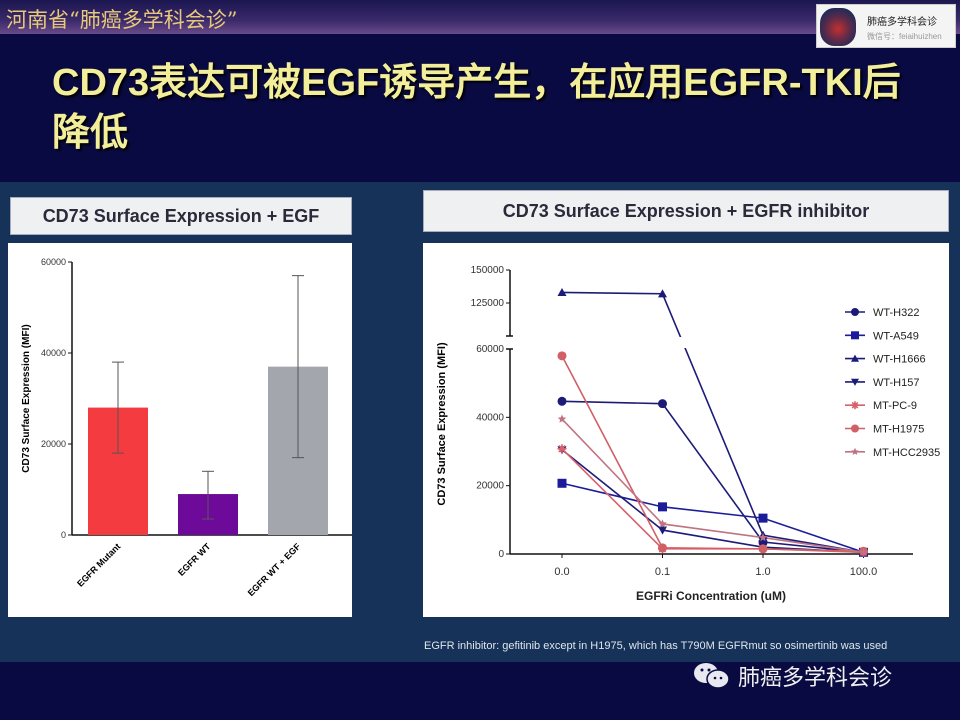 The height and width of the screenshot is (720, 960). Describe the element at coordinates (476, 108) in the screenshot. I see `slide-title: CD73表达可被EGF诱导产生，在应用EGFR-TKI后降低` at that location.